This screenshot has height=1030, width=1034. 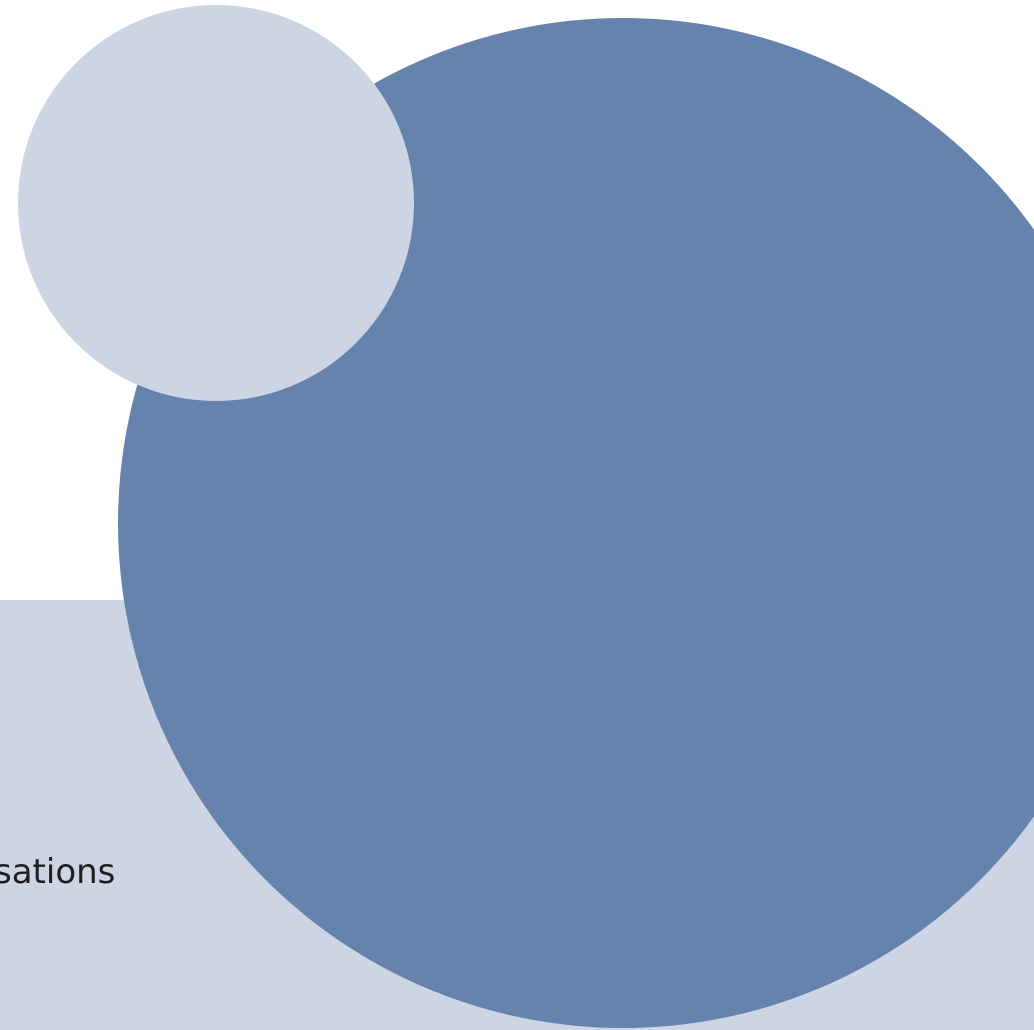 What do you see at coordinates (216, 203) in the screenshot?
I see `small-light-circle` at bounding box center [216, 203].